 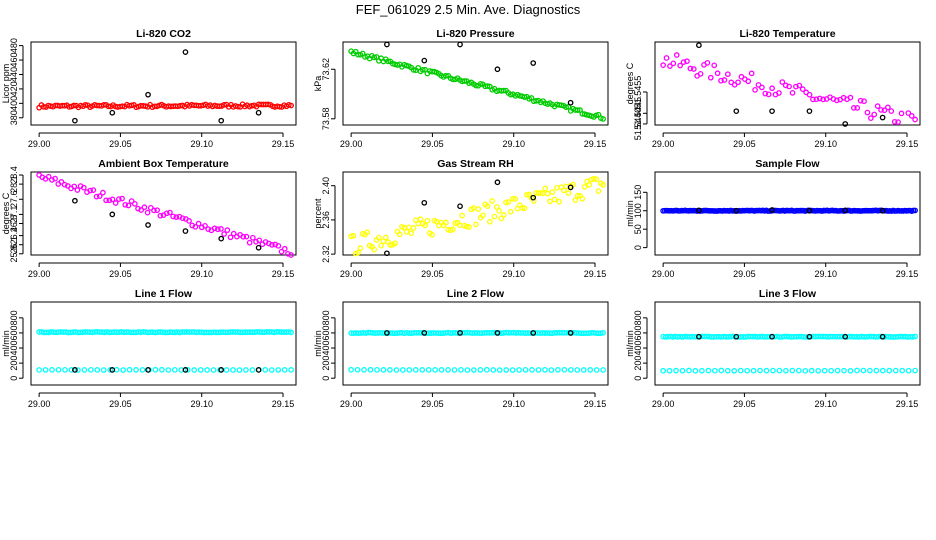 What do you see at coordinates (14, 199) in the screenshot?
I see `y-tick-label: 27.6` at bounding box center [14, 199].